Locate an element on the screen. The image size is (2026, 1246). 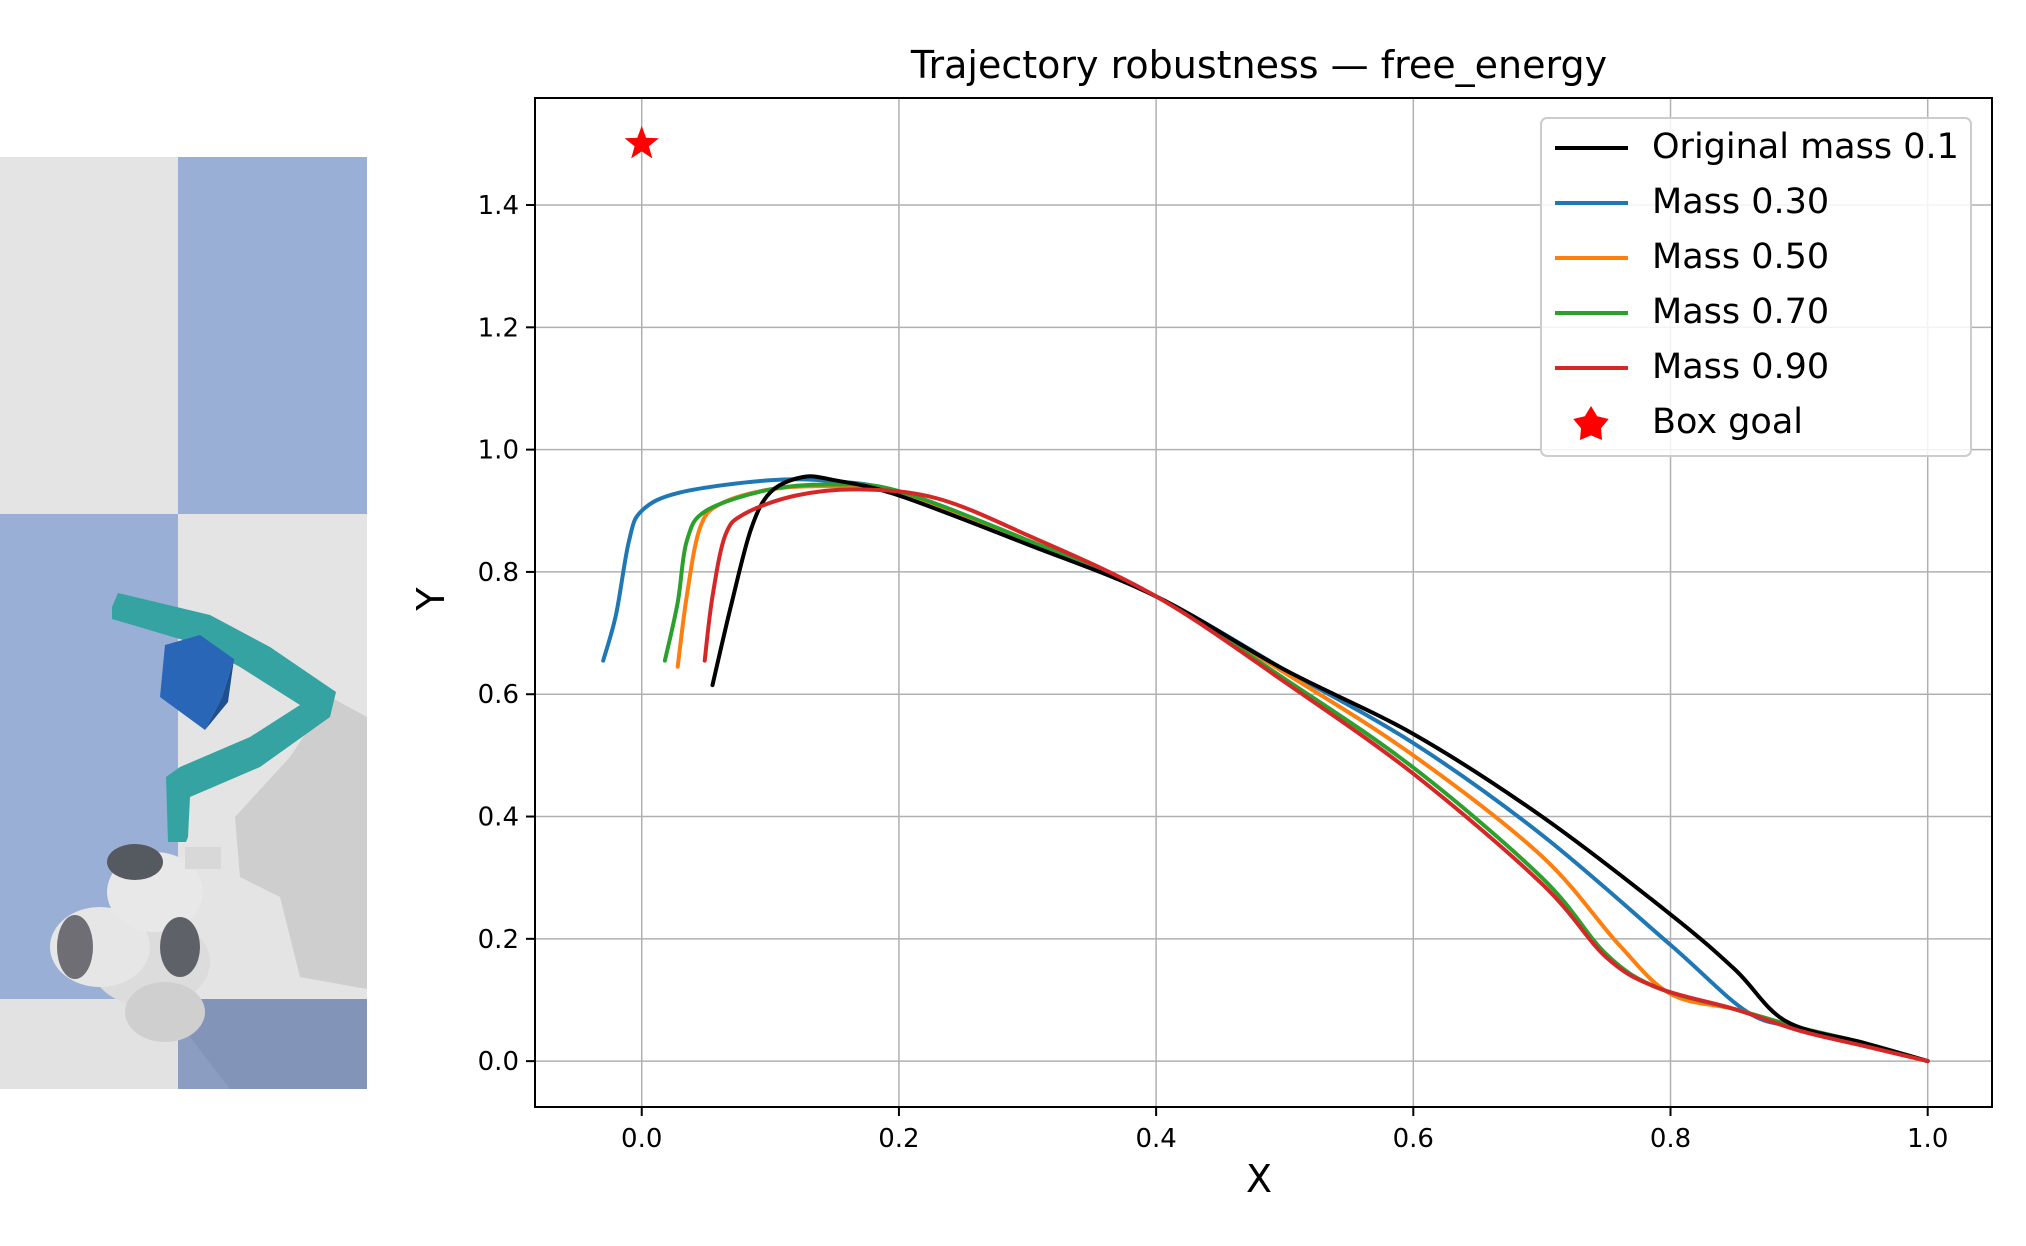
y-tick-label: 1.4 is located at coordinates (498, 206).